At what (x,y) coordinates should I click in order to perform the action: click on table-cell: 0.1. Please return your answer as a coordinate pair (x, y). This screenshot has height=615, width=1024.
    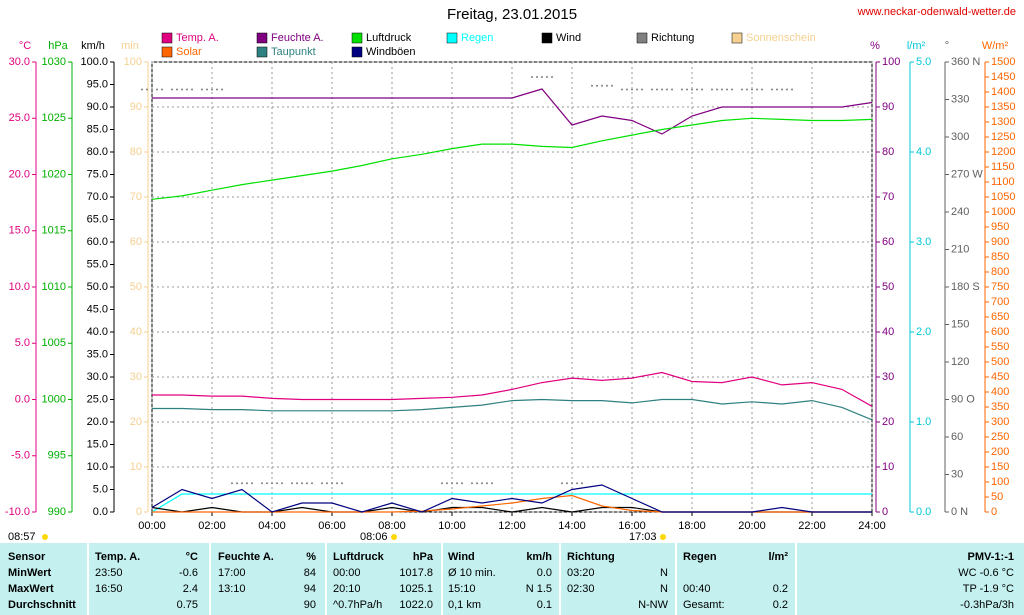
    Looking at the image, I should click on (544, 605).